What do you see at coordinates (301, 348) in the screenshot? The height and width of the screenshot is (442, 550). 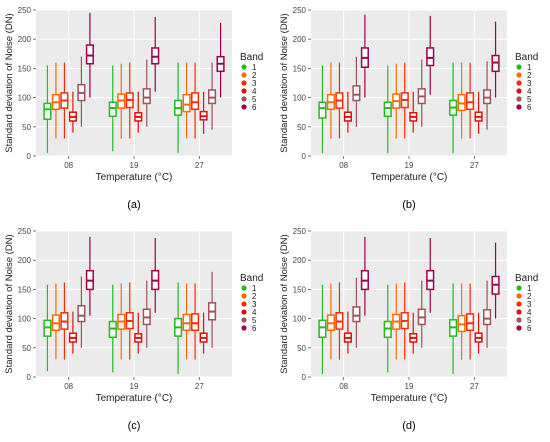 I see `y-tick-label: 50` at bounding box center [301, 348].